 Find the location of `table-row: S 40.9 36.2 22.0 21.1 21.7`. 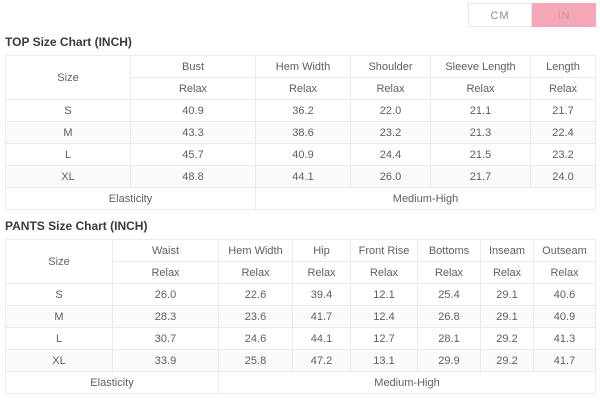

table-row: S 40.9 36.2 22.0 21.1 21.7 is located at coordinates (300, 110).